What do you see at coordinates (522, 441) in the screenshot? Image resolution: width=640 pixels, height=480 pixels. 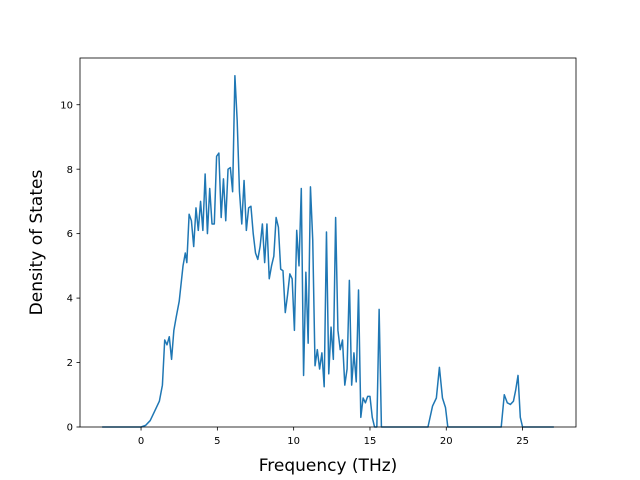 I see `x-tick-label: 25` at bounding box center [522, 441].